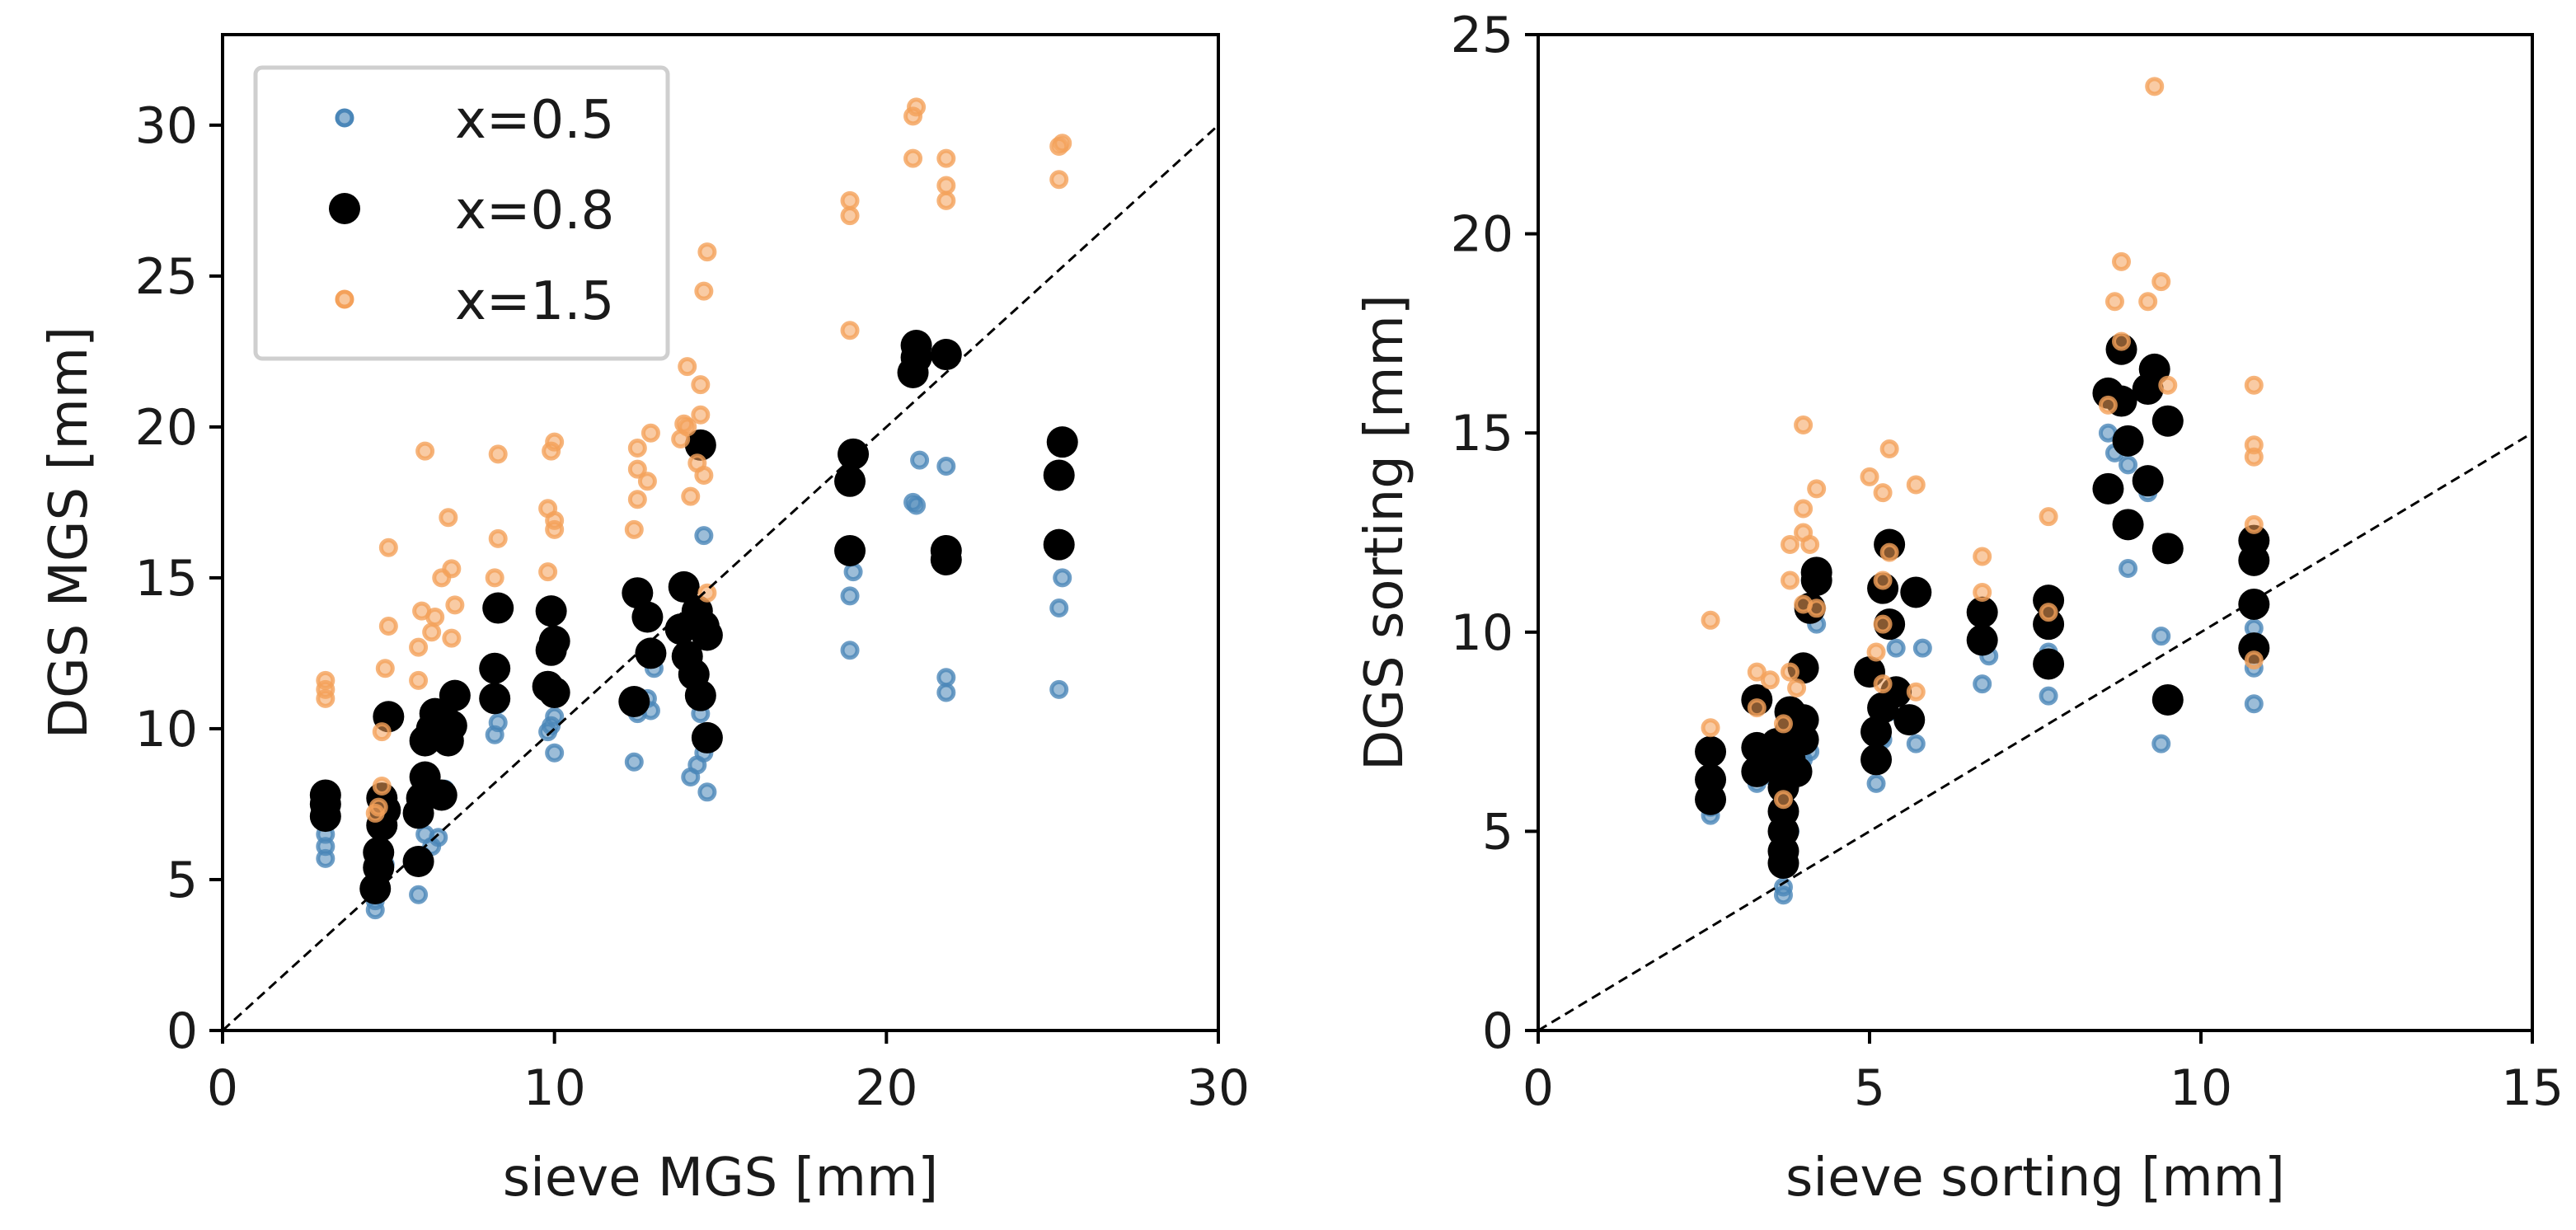 The width and height of the screenshot is (2576, 1230). I want to click on sorting-x-tick-label: 10, so click(2201, 1088).